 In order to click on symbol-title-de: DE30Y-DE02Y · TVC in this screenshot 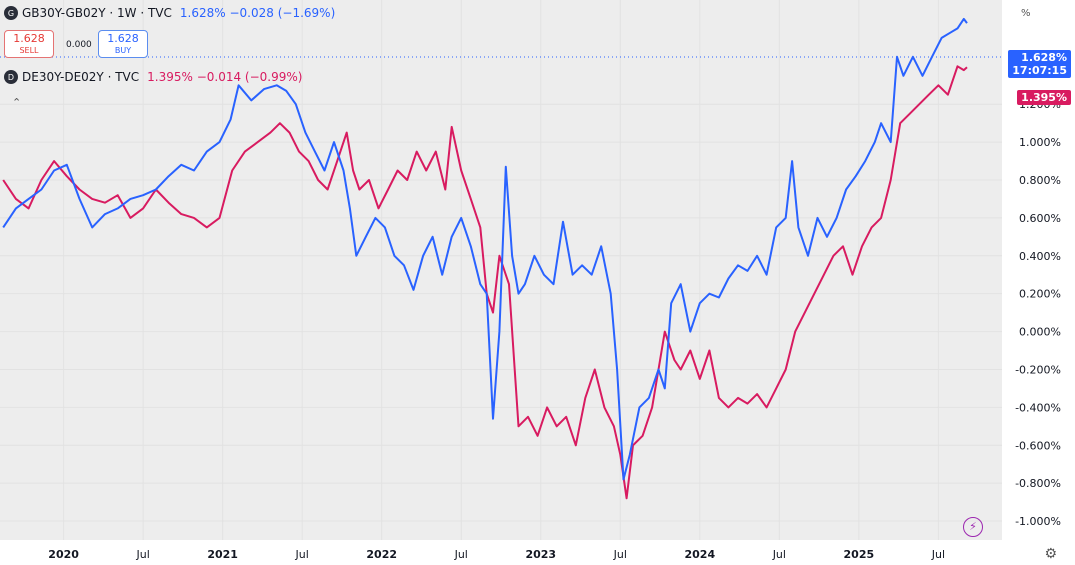, I will do `click(81, 77)`.